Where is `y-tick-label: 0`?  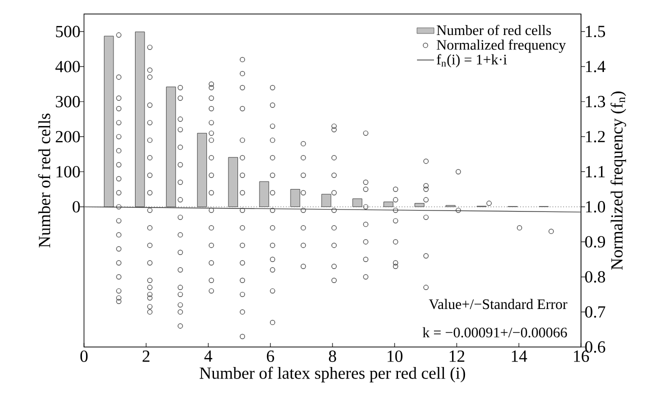 y-tick-label: 0 is located at coordinates (76, 207).